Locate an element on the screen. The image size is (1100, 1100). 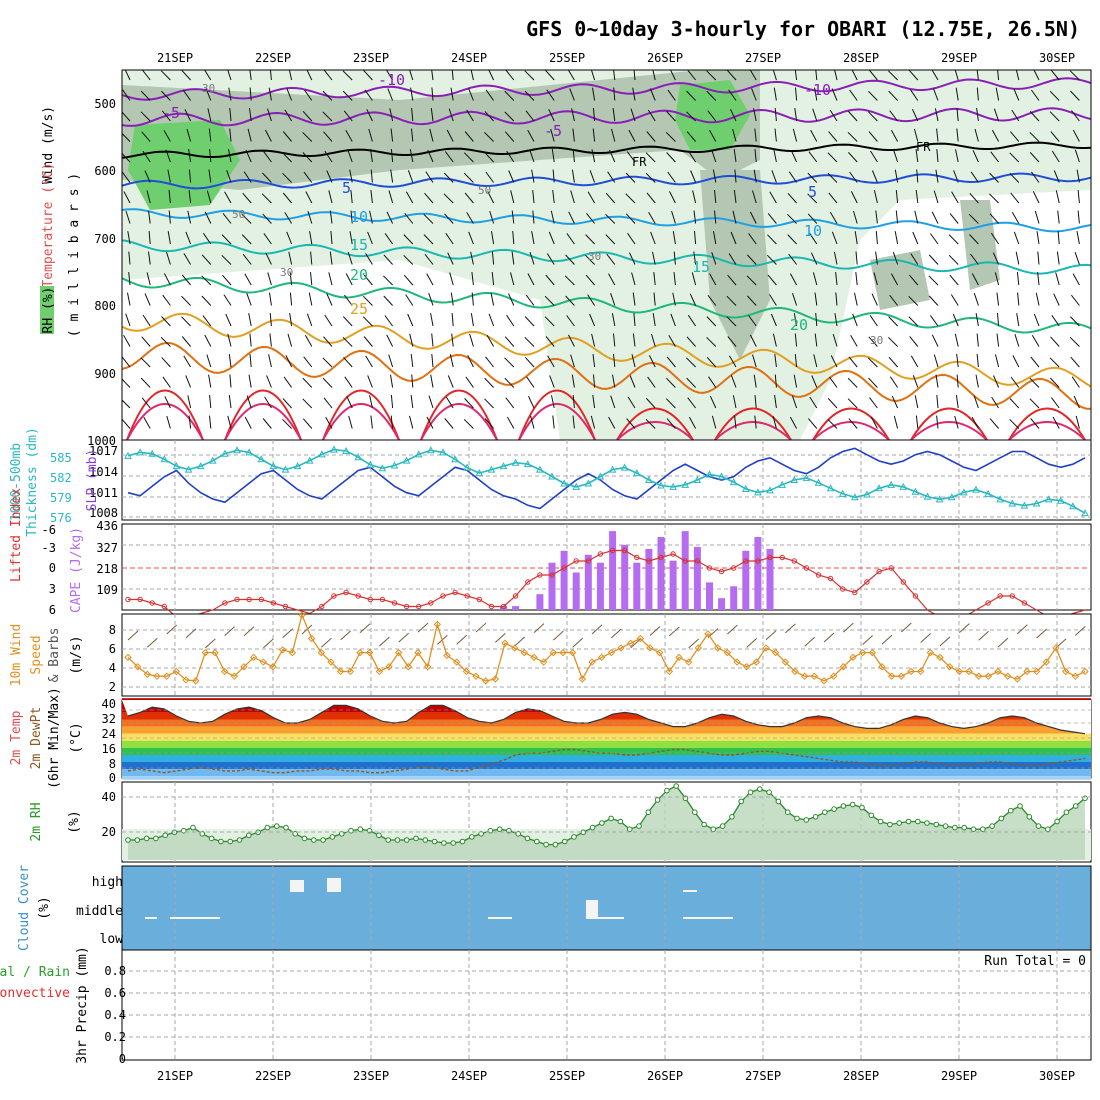
upper-air-yticks: 500 600 700 800 900 1000 is located at coordinates (101, 272).